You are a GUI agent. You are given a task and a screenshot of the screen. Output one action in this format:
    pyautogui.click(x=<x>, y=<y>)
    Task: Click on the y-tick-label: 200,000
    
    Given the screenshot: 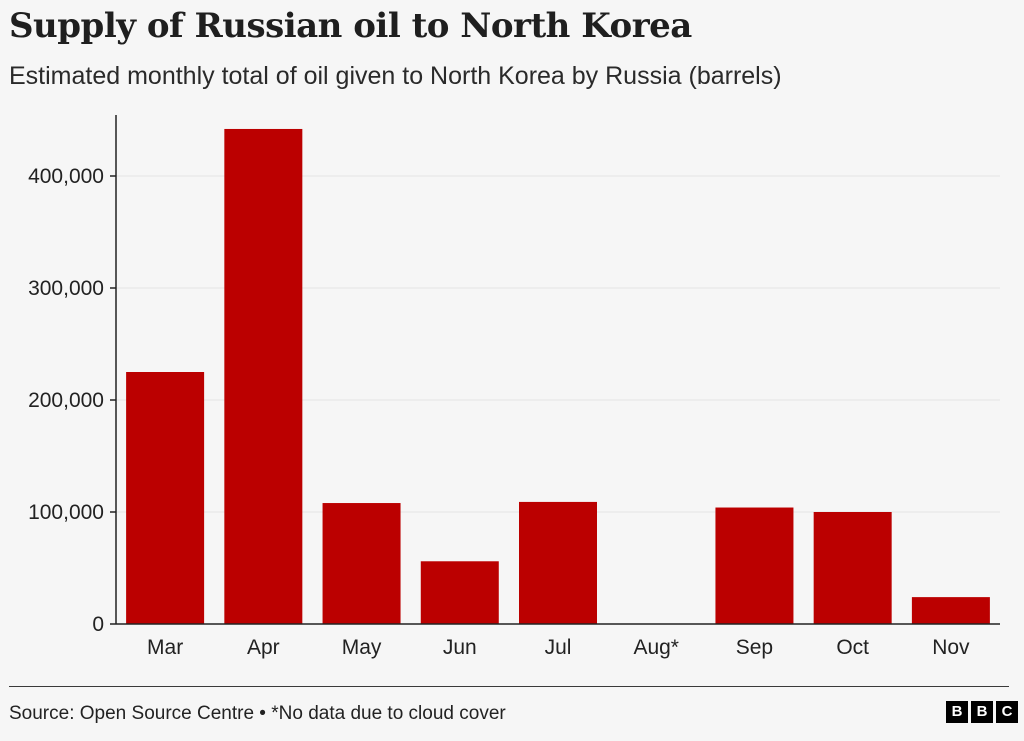 What is the action you would take?
    pyautogui.click(x=66, y=400)
    